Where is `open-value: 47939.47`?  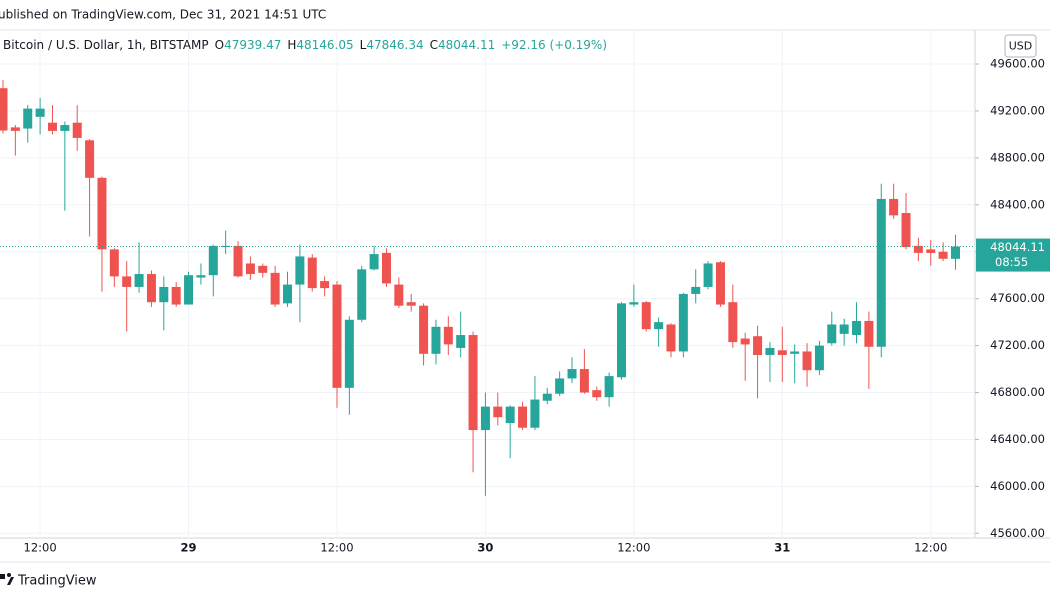
open-value: 47939.47 is located at coordinates (252, 45).